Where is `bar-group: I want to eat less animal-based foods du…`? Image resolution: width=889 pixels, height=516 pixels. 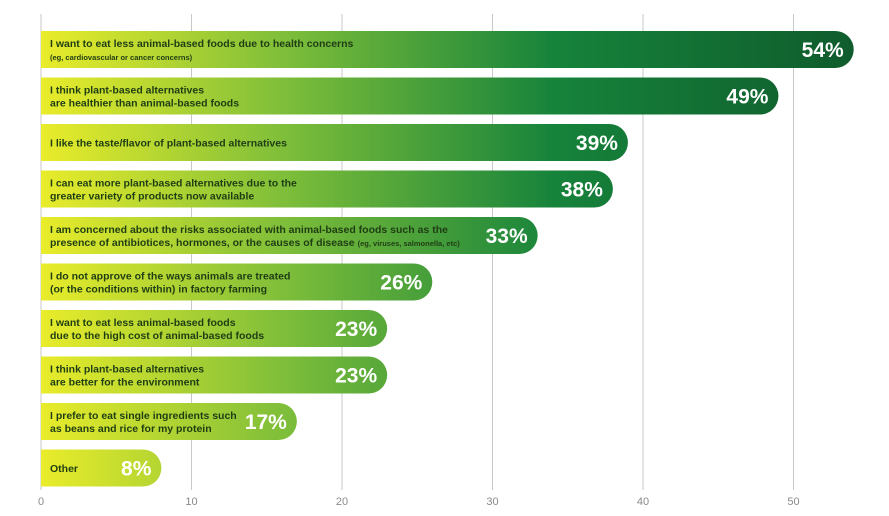 bar-group: I want to eat less animal-based foods du… is located at coordinates (447, 49).